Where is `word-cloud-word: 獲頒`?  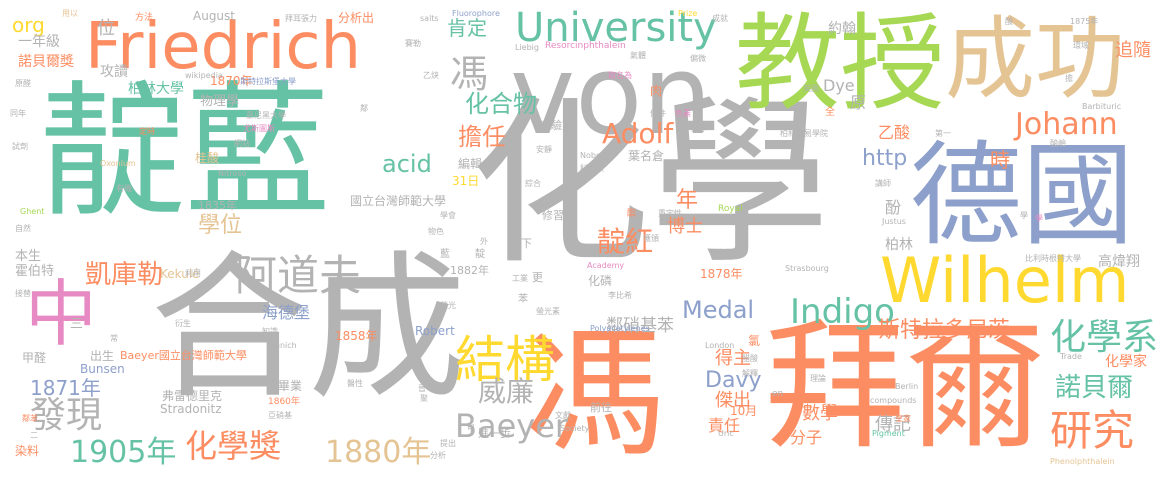 word-cloud-word: 獲頒 is located at coordinates (651, 238).